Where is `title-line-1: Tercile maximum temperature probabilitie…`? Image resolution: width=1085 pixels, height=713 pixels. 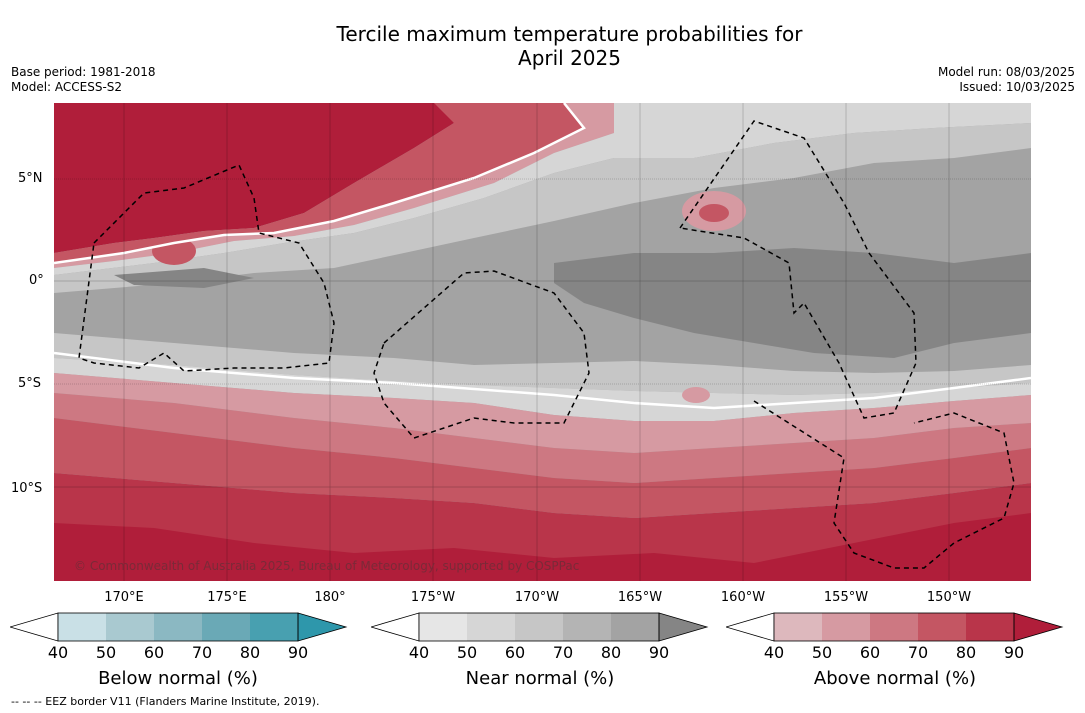 title-line-1: Tercile maximum temperature probabilitie… is located at coordinates (569, 34).